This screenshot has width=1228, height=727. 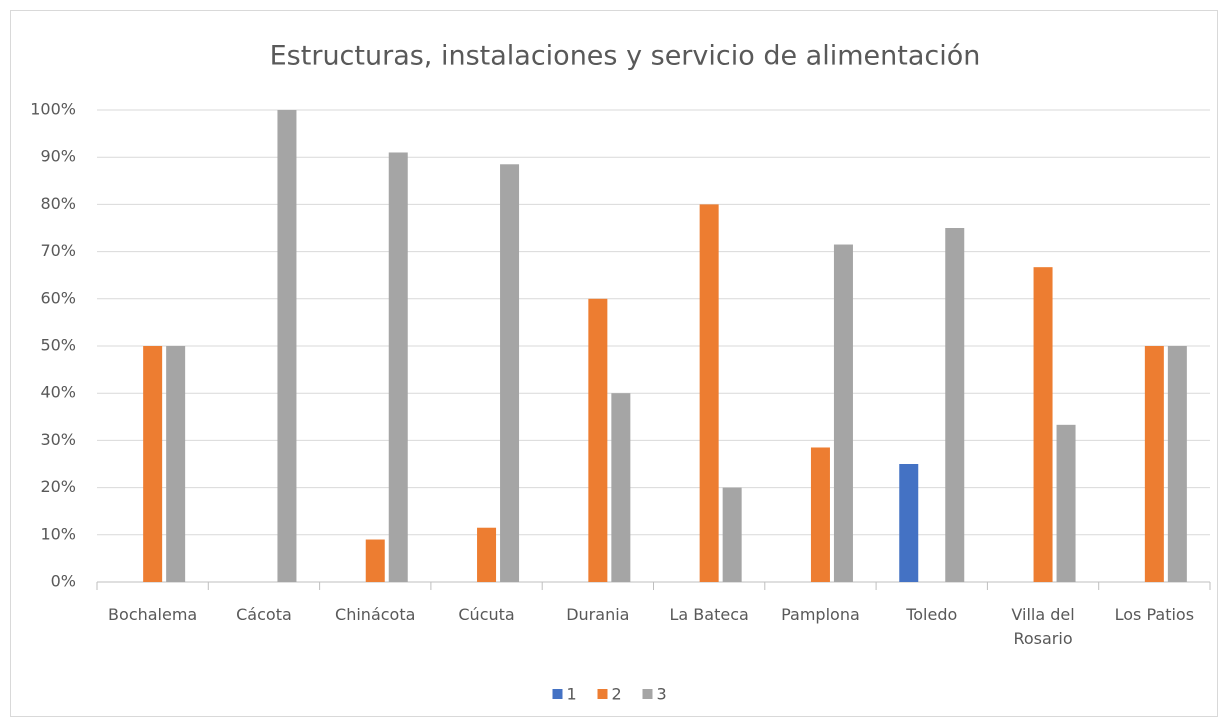 I want to click on y-tick-label: 60%, so click(x=58, y=297).